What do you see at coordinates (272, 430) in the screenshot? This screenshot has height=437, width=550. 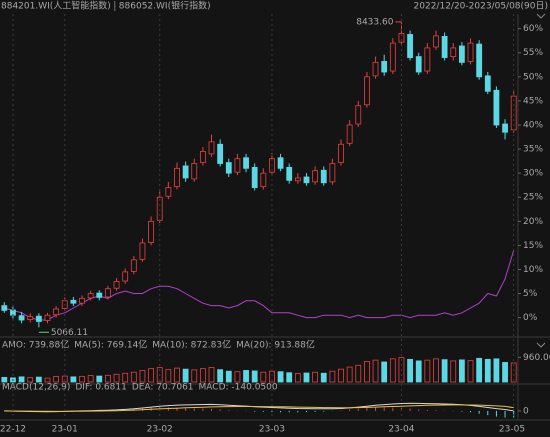 I see `x-tick-label: 23-03` at bounding box center [272, 430].